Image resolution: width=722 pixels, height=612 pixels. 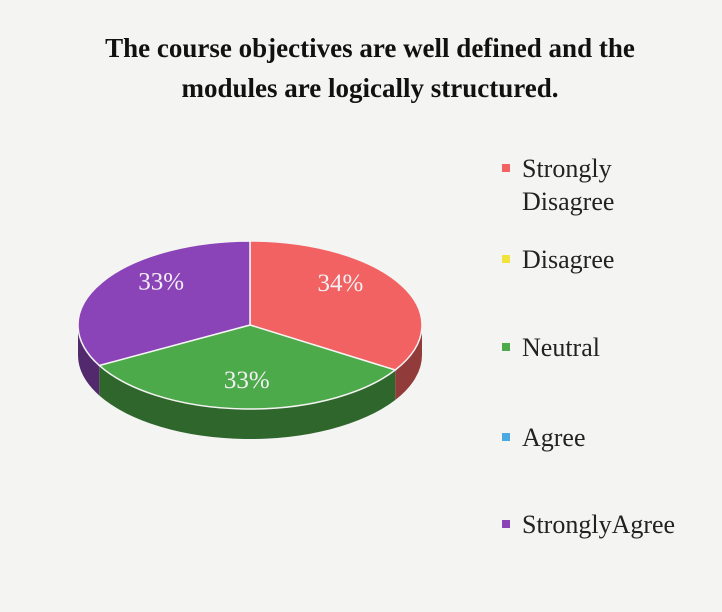 I want to click on legend-label: StronglyAgree, so click(x=599, y=524).